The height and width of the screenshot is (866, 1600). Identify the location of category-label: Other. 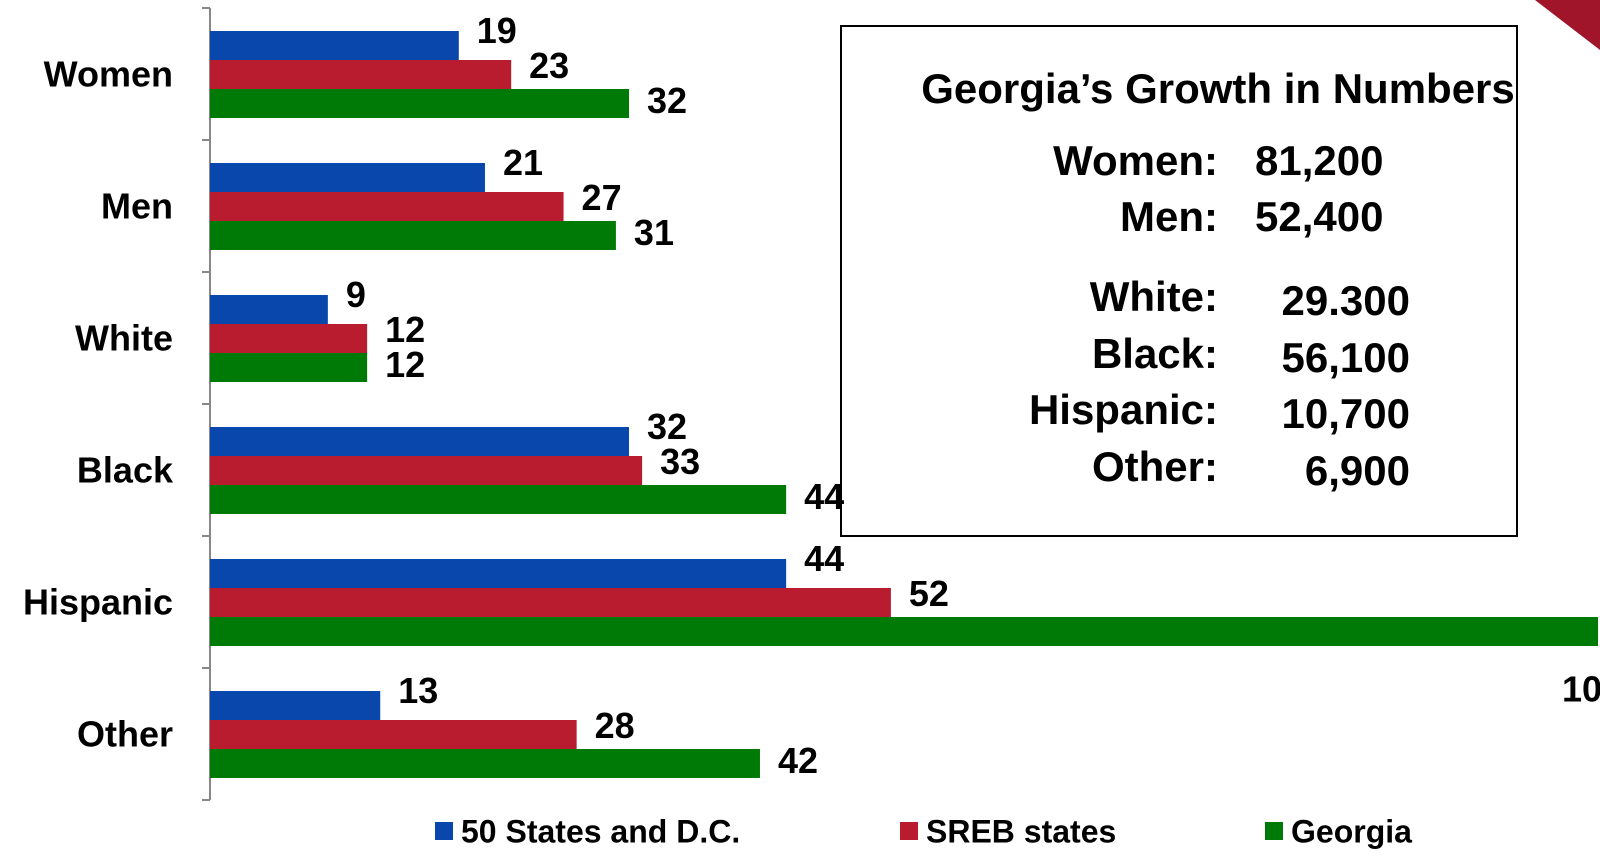
(125, 734).